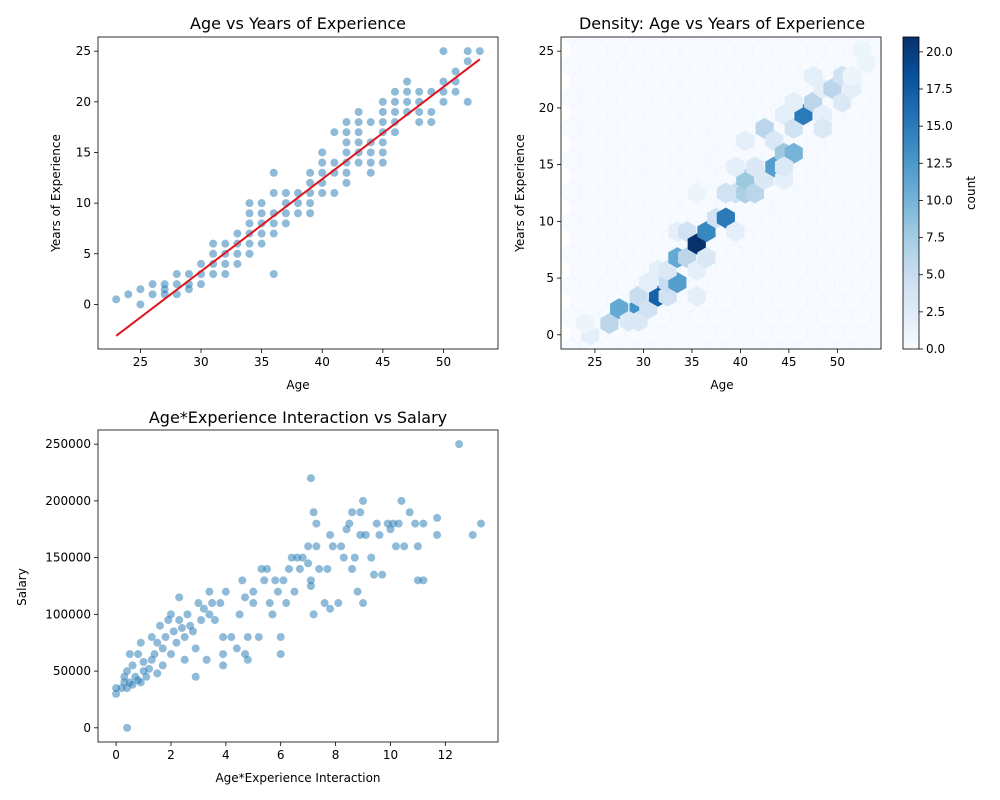  What do you see at coordinates (382, 362) in the screenshot?
I see `x-tick-label: 45` at bounding box center [382, 362].